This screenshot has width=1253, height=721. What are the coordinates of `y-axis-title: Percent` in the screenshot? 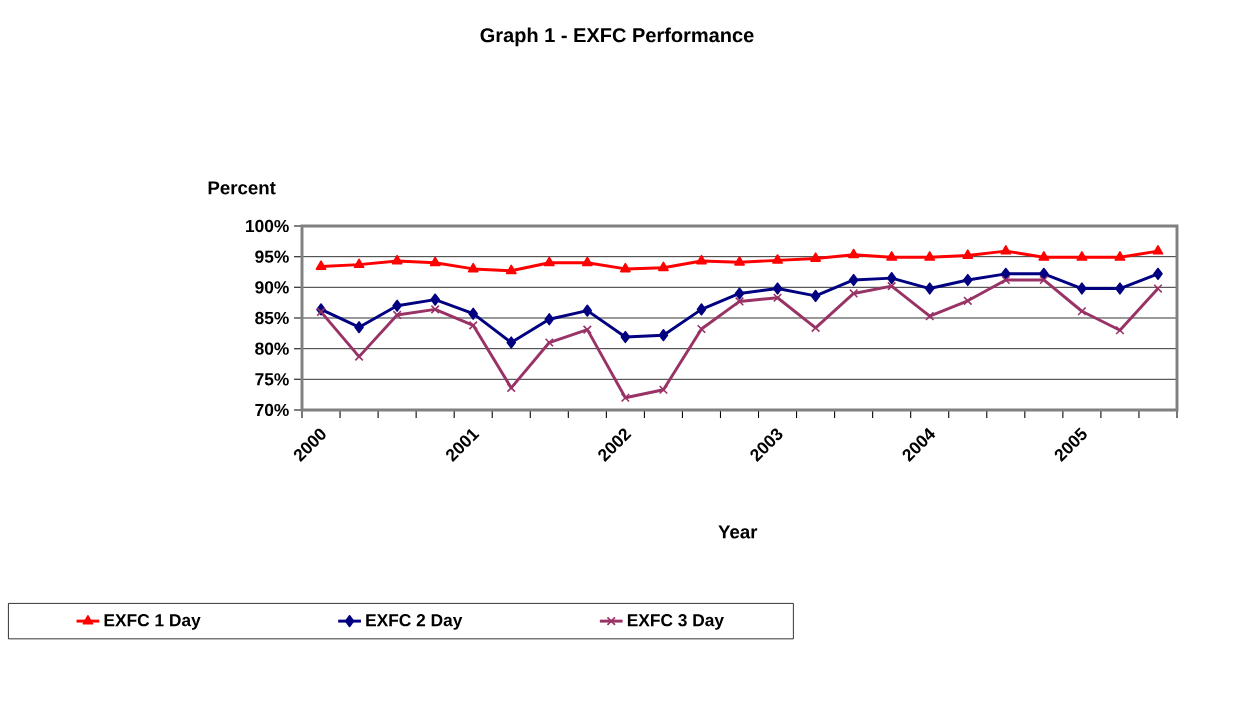 It's located at (242, 188).